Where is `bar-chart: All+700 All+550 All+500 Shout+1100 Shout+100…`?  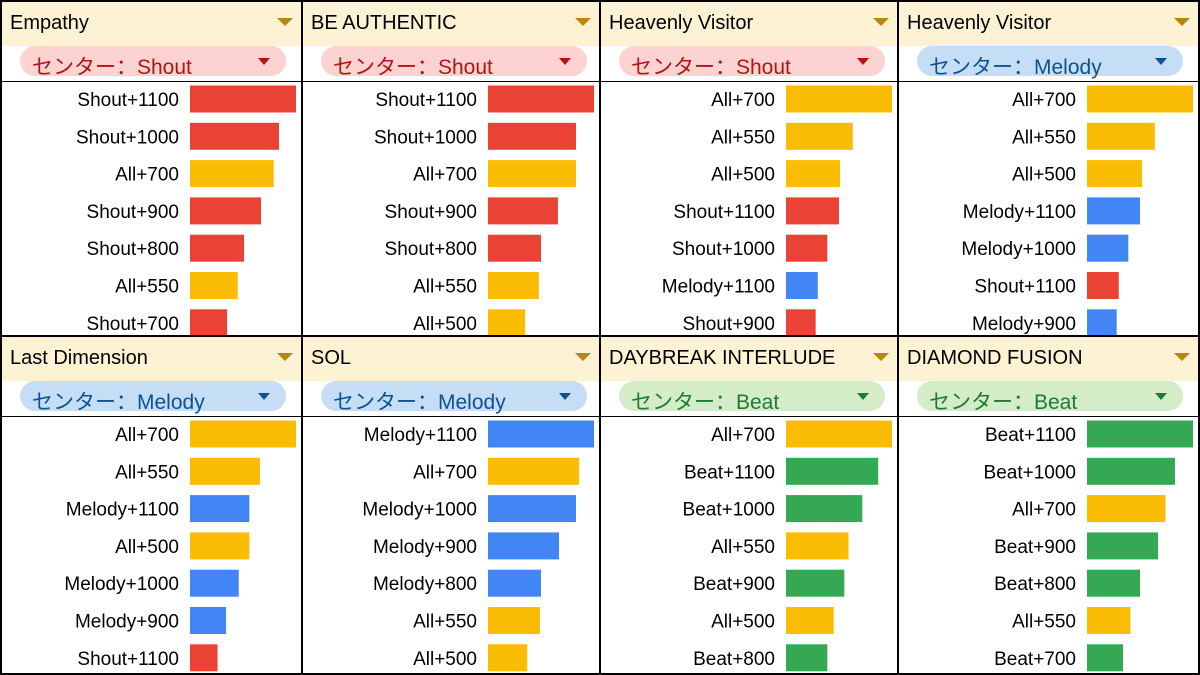
bar-chart: All+700 All+550 All+500 Shout+1100 Shout+100… is located at coordinates (777, 210).